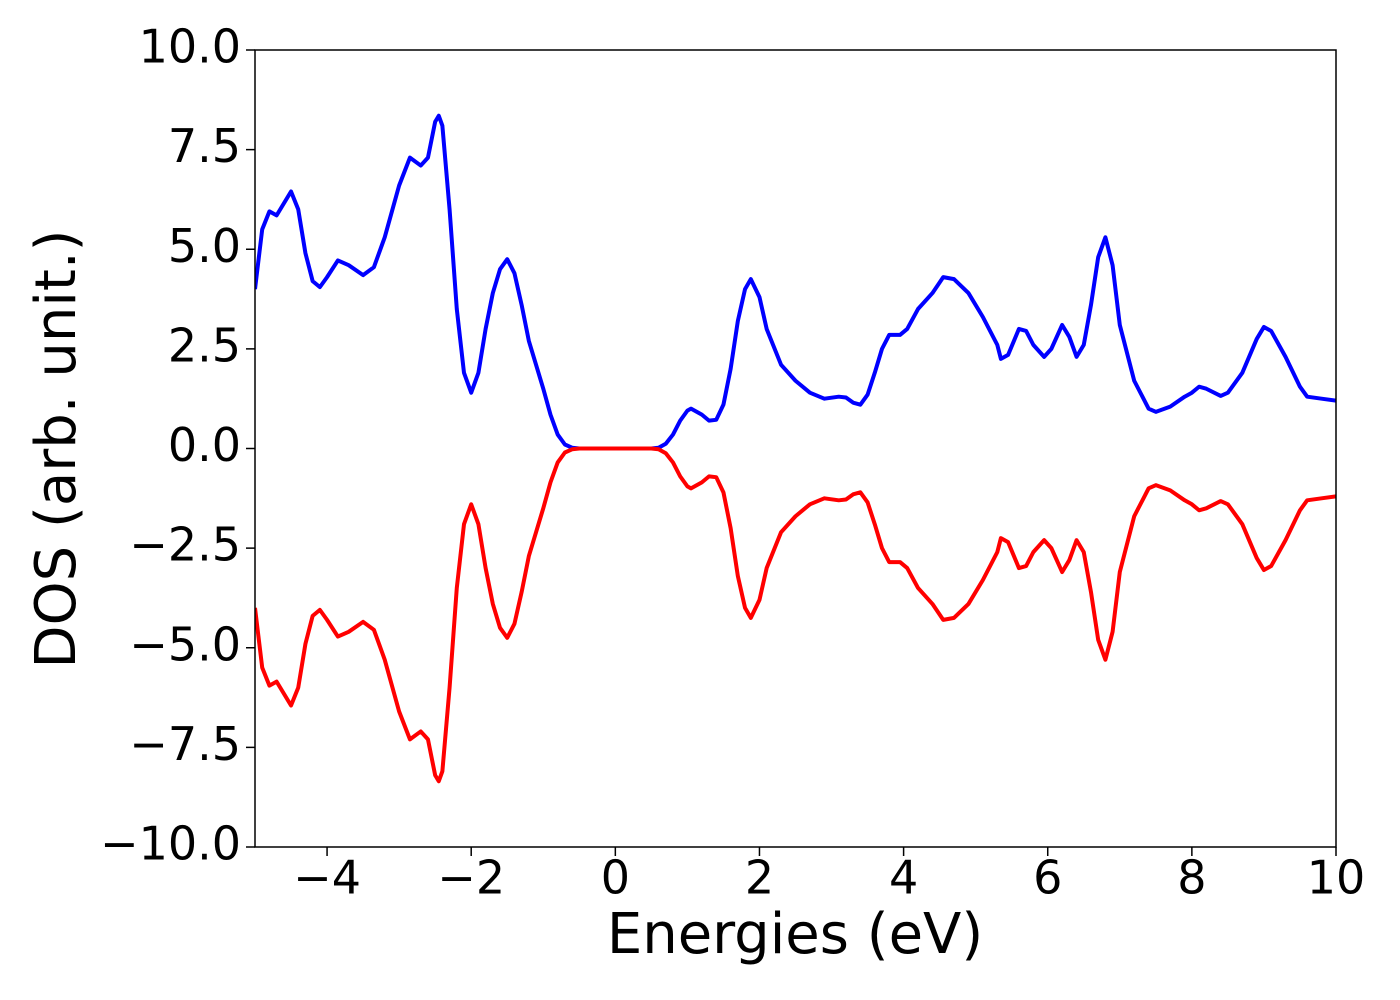  I want to click on x-tick-label: 8, so click(1191, 878).